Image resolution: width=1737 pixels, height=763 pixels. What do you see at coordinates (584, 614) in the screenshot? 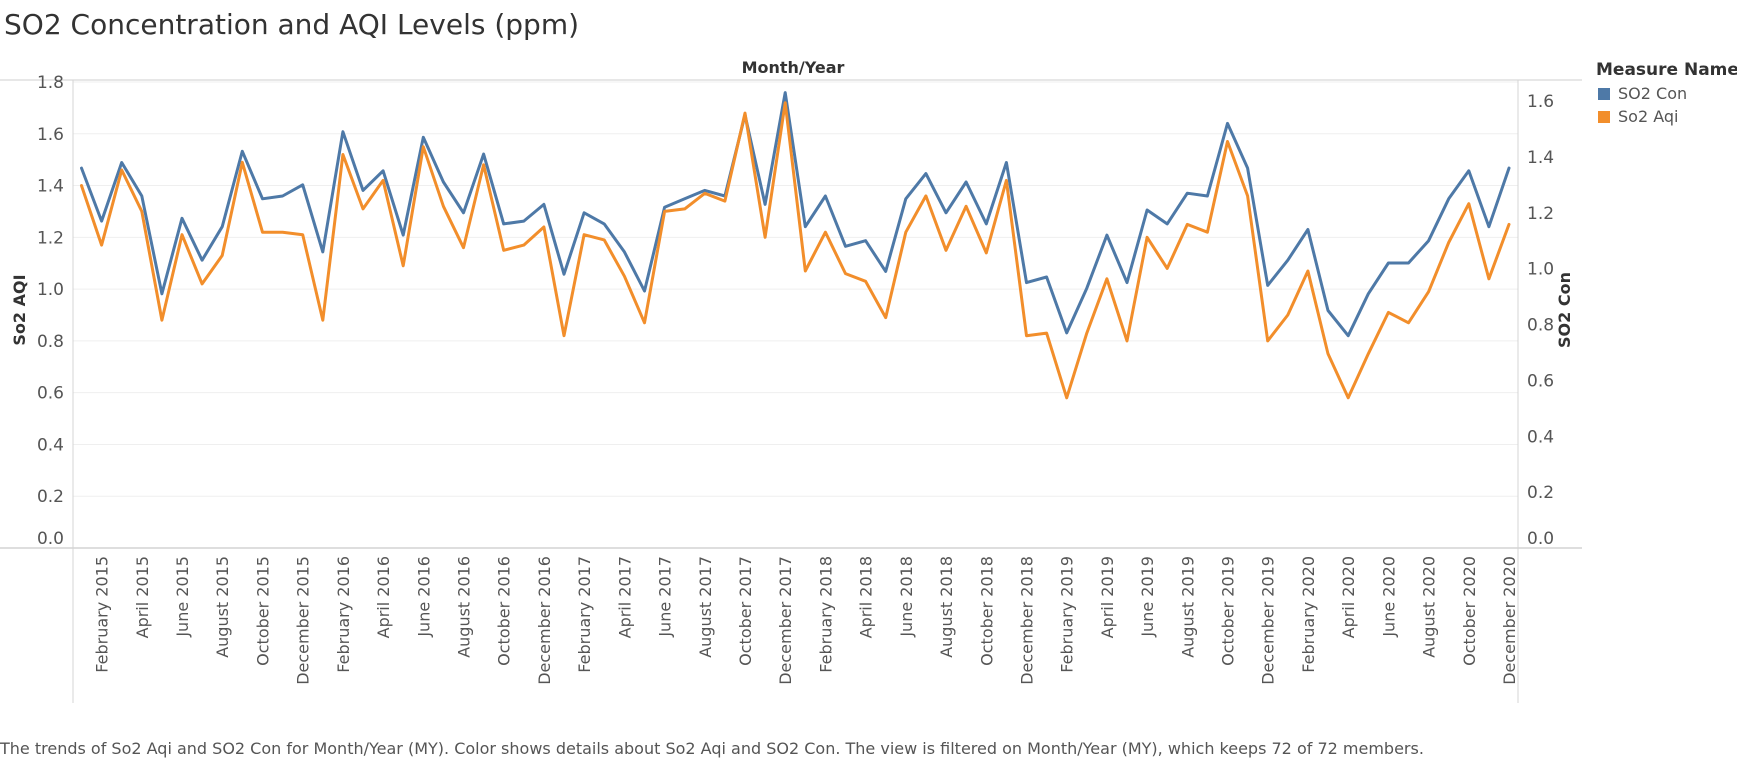
I see `x-tick-label: February 2017` at bounding box center [584, 614].